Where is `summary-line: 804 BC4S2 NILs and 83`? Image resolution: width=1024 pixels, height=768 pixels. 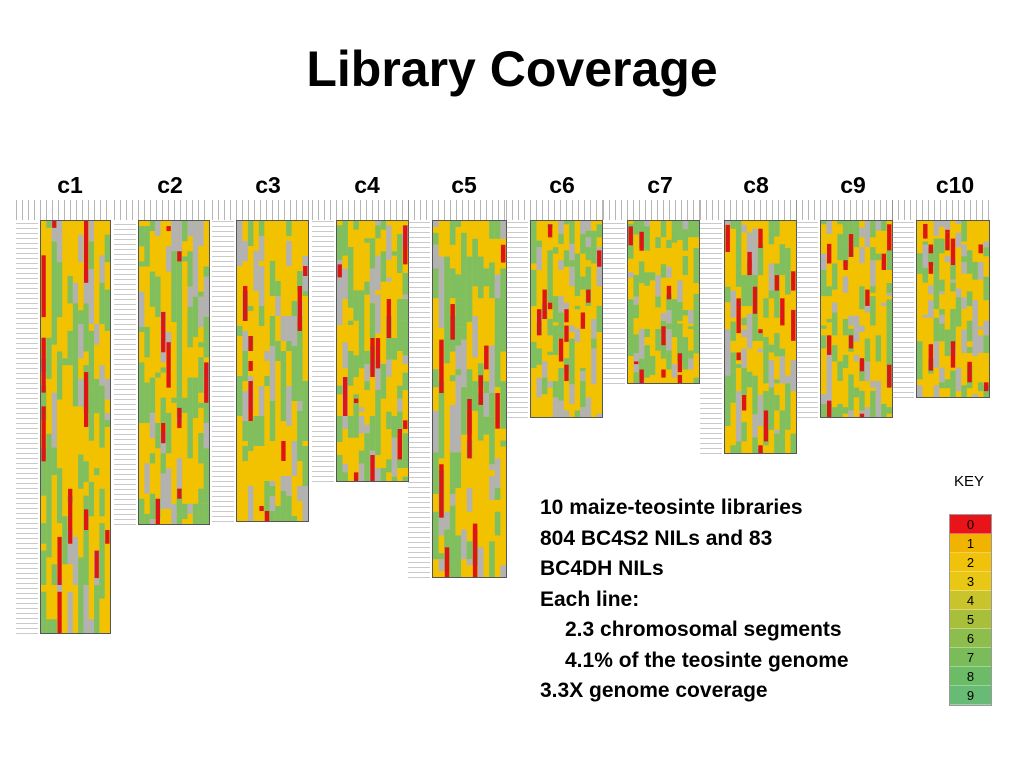 summary-line: 804 BC4S2 NILs and 83 is located at coordinates (656, 538).